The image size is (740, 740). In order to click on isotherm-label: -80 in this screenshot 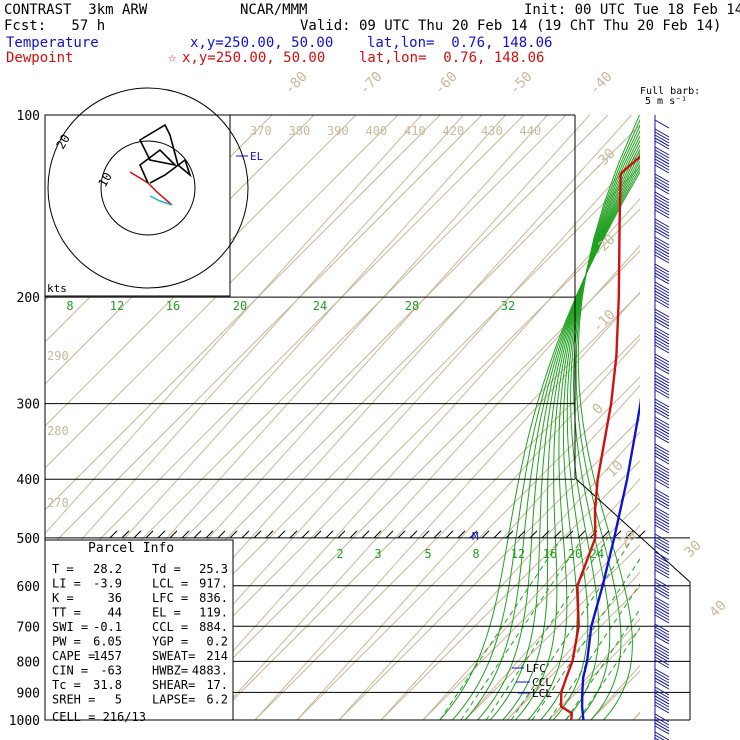, I will do `click(296, 83)`.